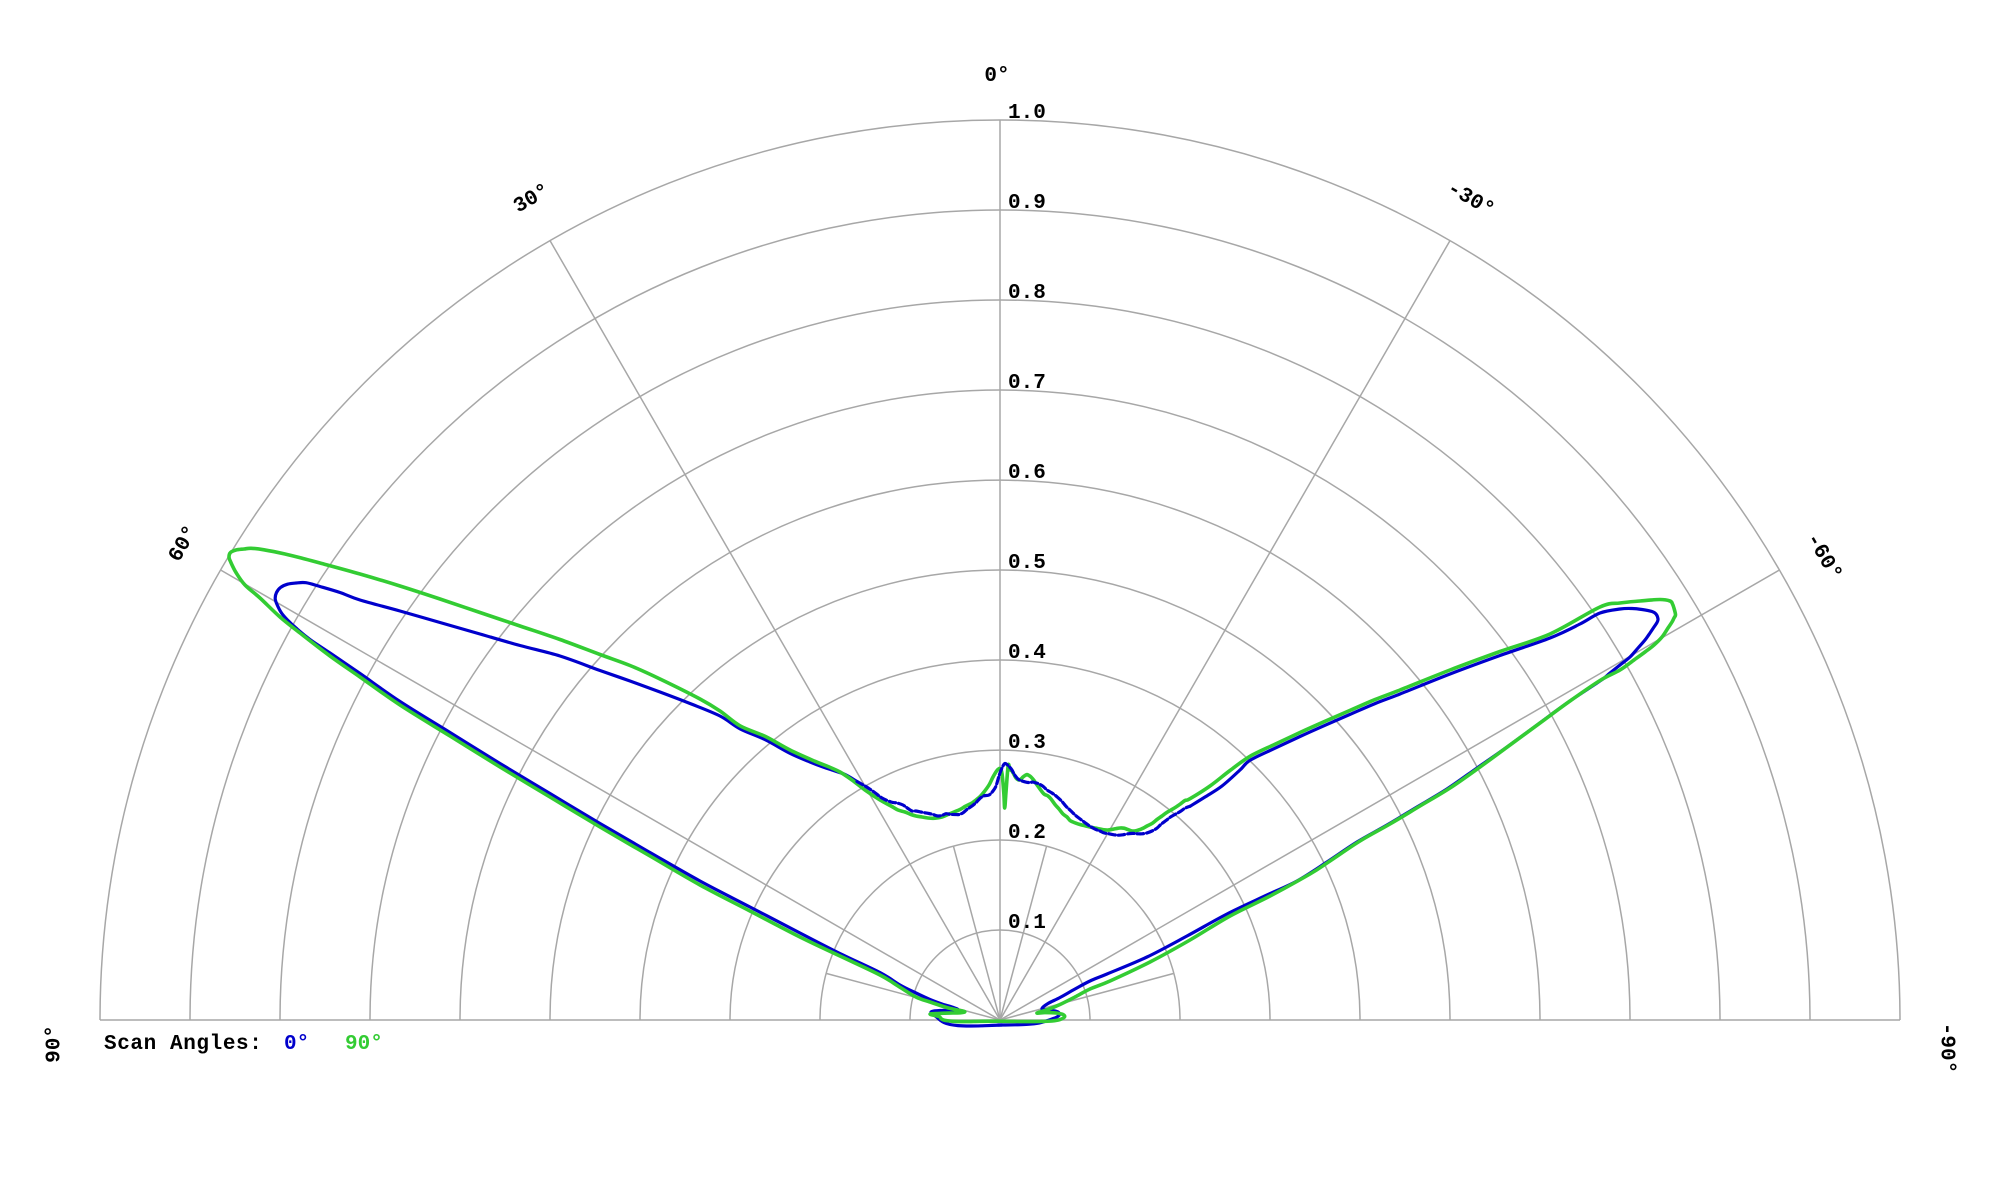 This screenshot has width=2000, height=1200. What do you see at coordinates (1027, 563) in the screenshot?
I see `svg-text: 0.5` at bounding box center [1027, 563].